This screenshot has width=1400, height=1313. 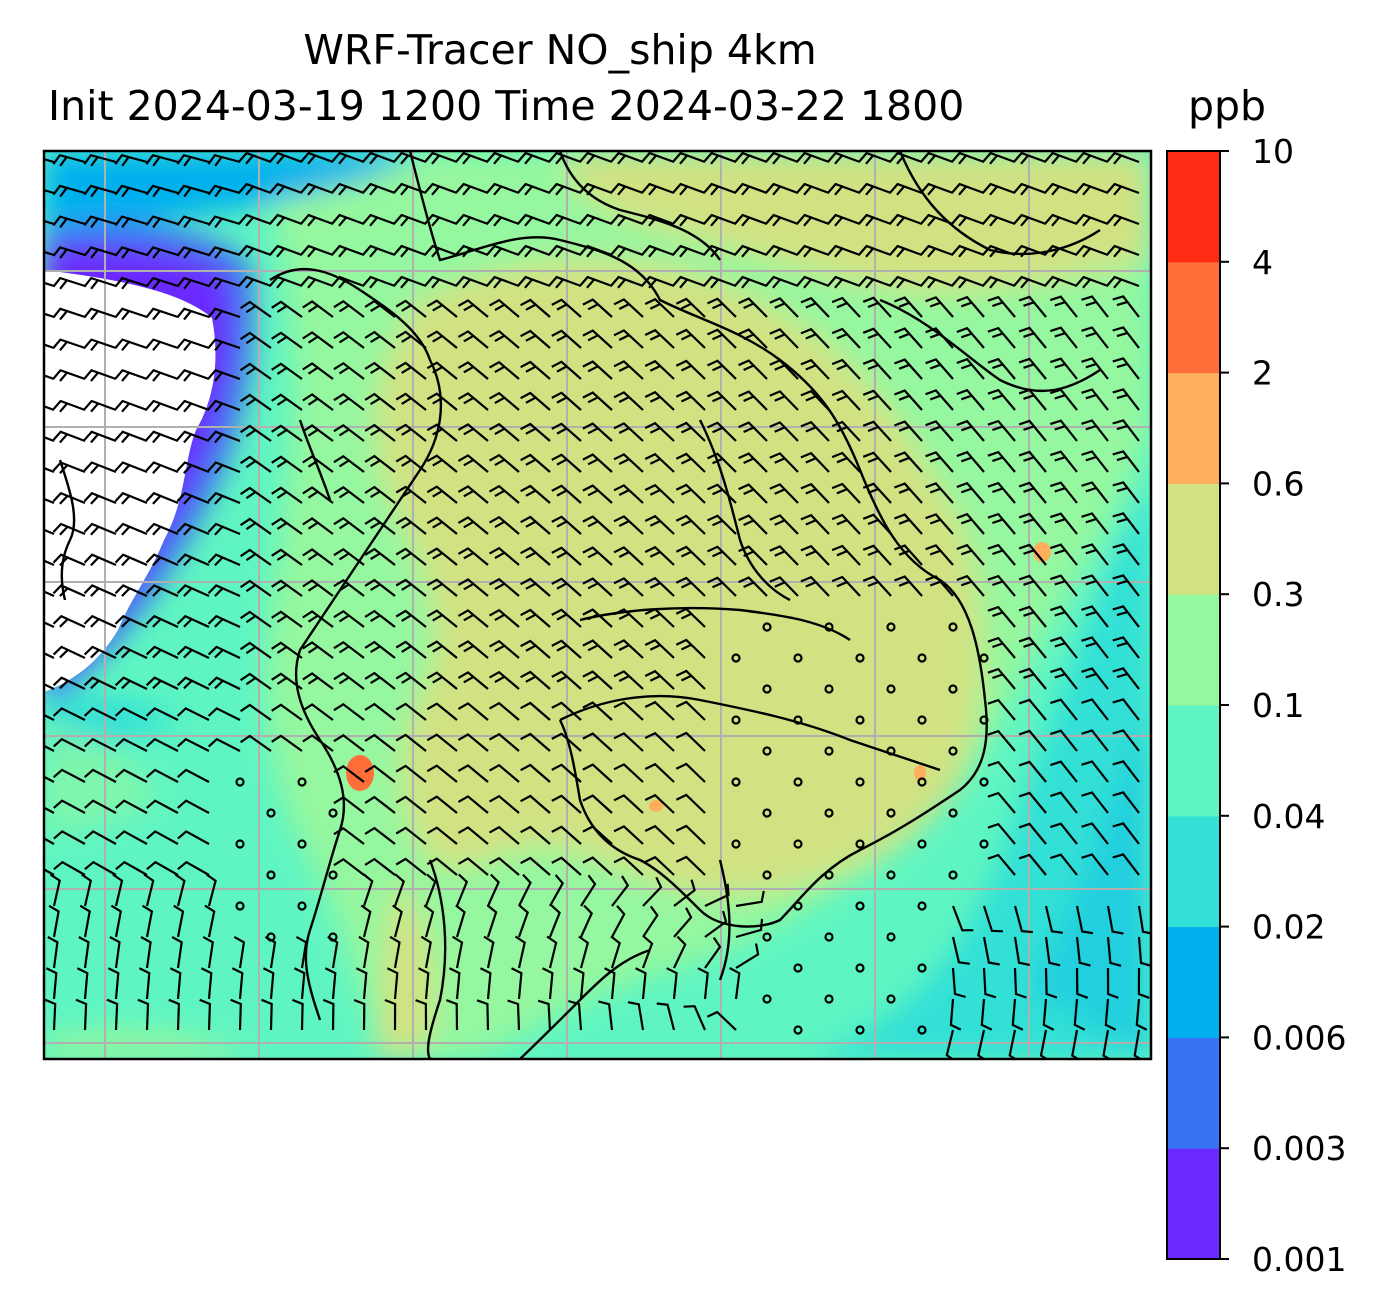 What do you see at coordinates (1288, 927) in the screenshot?
I see `colorbar-tick-label: 0.02` at bounding box center [1288, 927].